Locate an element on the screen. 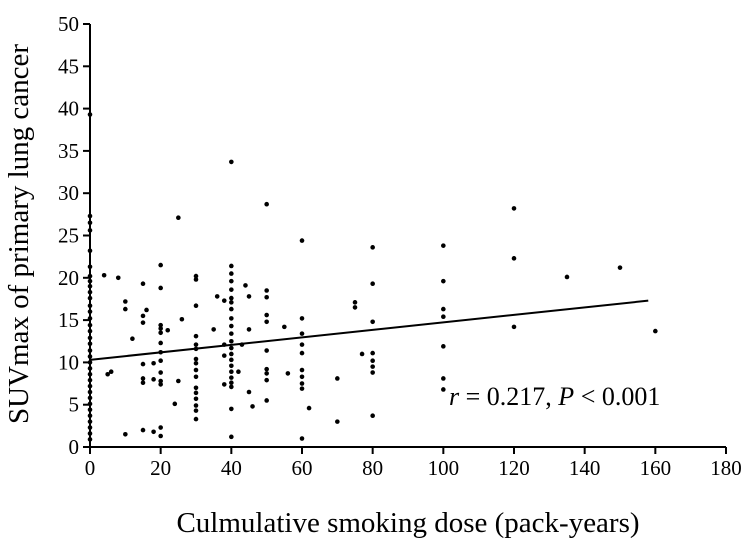  x-tick-label: 80 is located at coordinates (372, 468).